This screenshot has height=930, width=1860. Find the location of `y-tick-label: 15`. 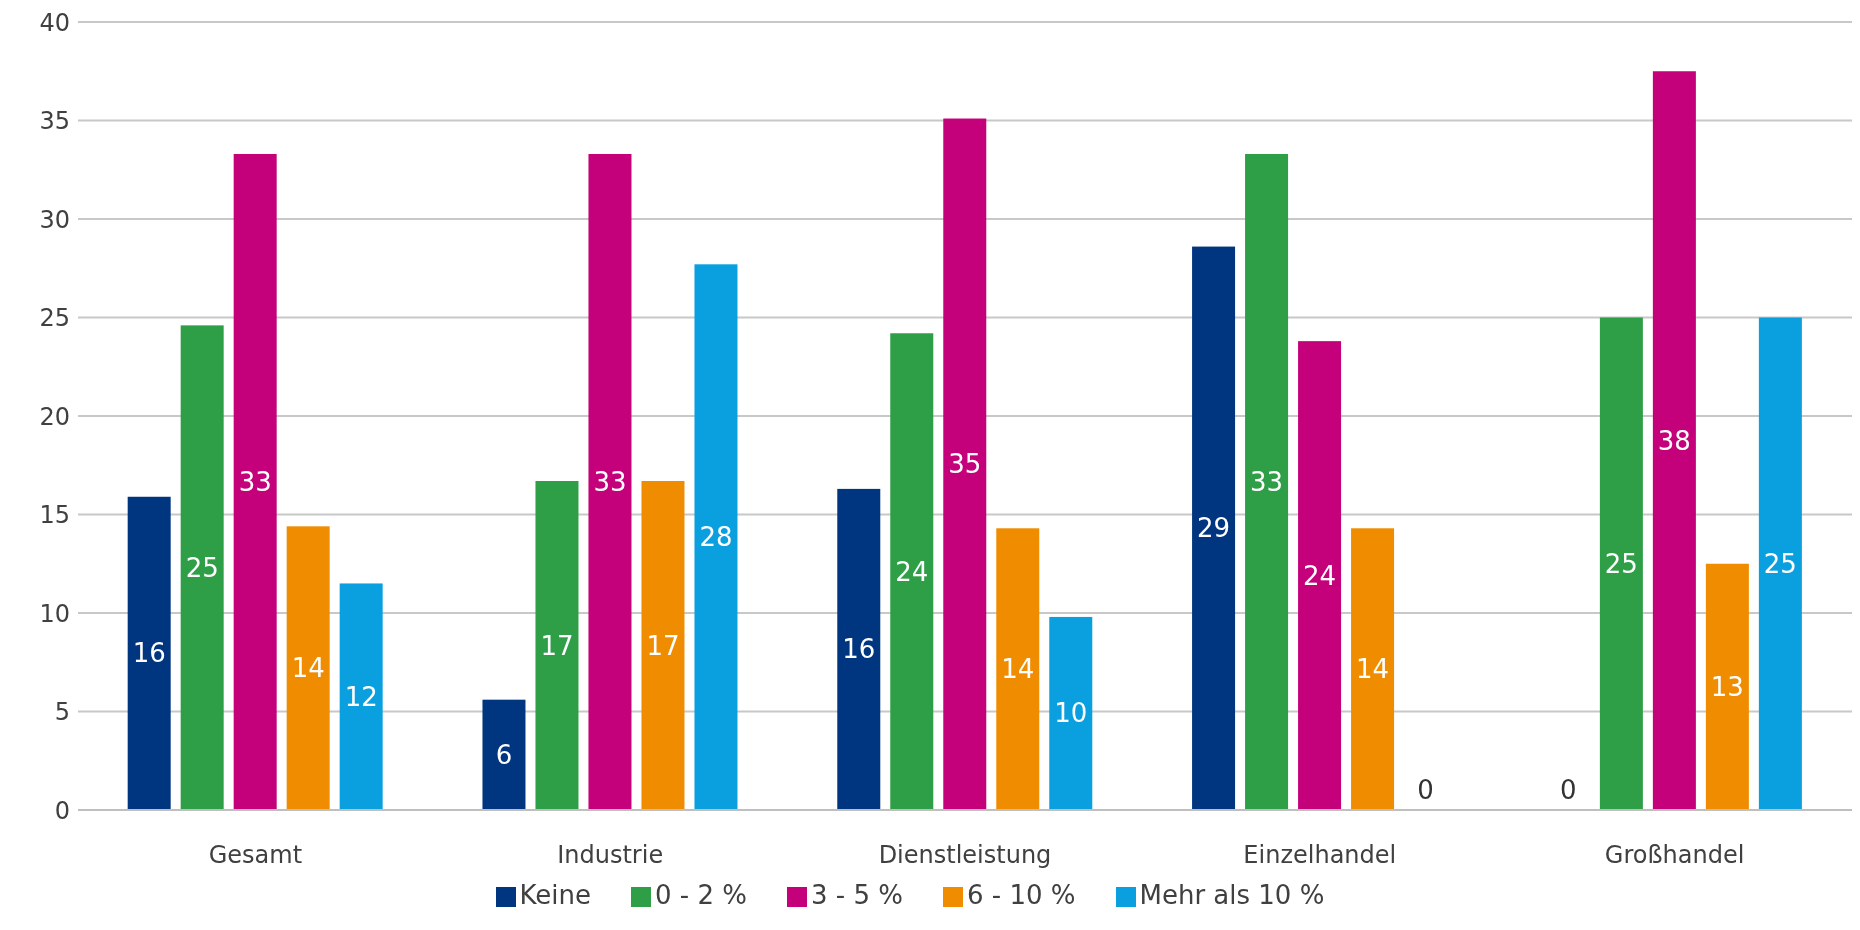

y-tick-label: 15 is located at coordinates (54, 515).